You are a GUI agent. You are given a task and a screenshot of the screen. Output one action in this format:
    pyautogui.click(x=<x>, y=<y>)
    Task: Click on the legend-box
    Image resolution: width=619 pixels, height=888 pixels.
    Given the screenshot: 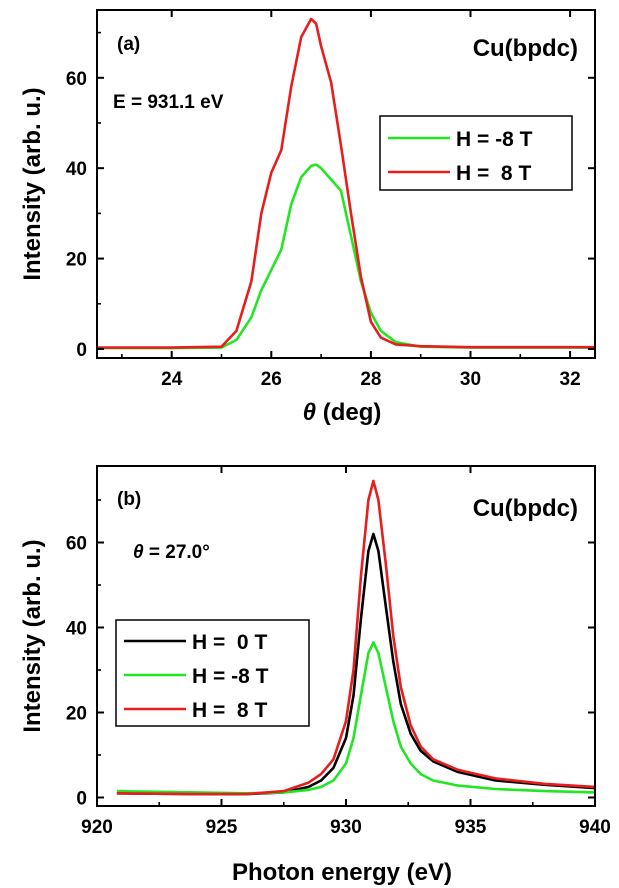 What is the action you would take?
    pyautogui.click(x=476, y=153)
    